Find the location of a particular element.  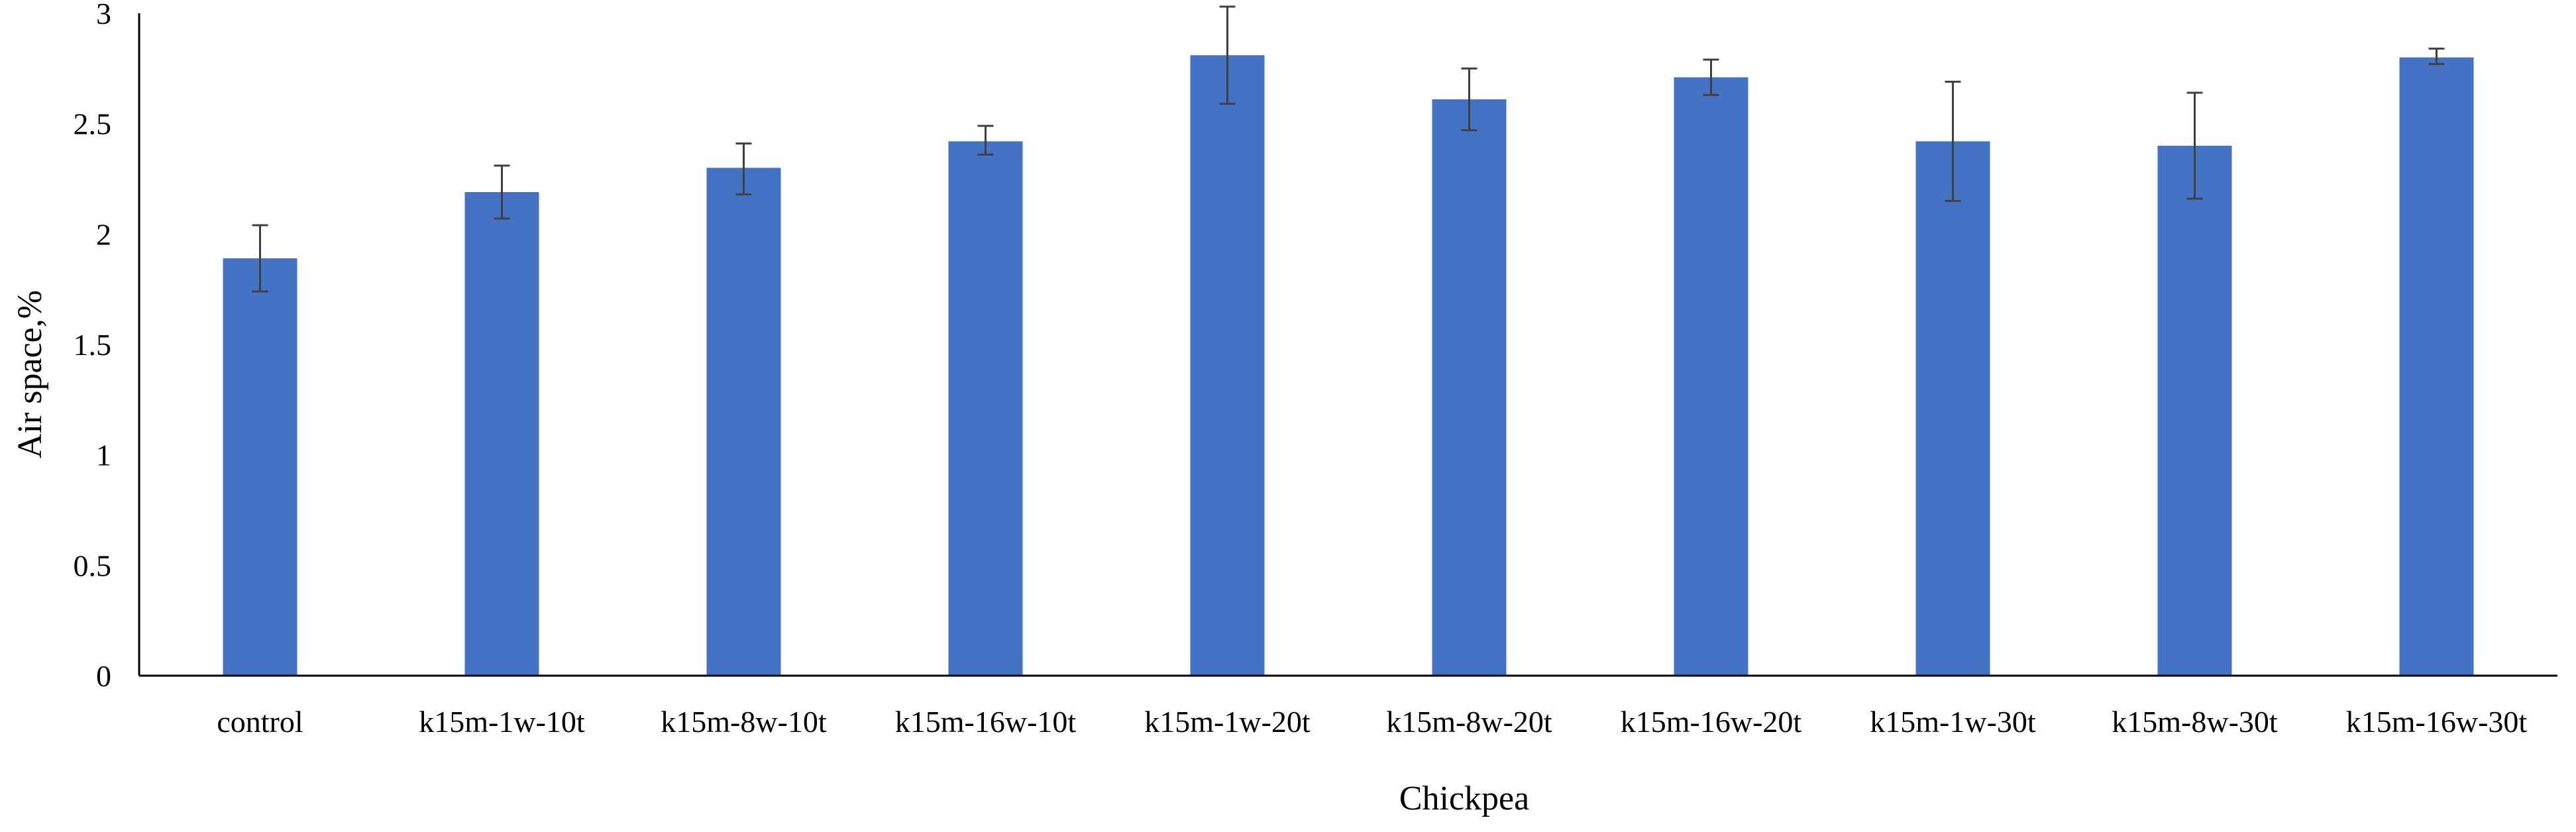

x-tick-label: k15m-16w-20t is located at coordinates (1711, 722).